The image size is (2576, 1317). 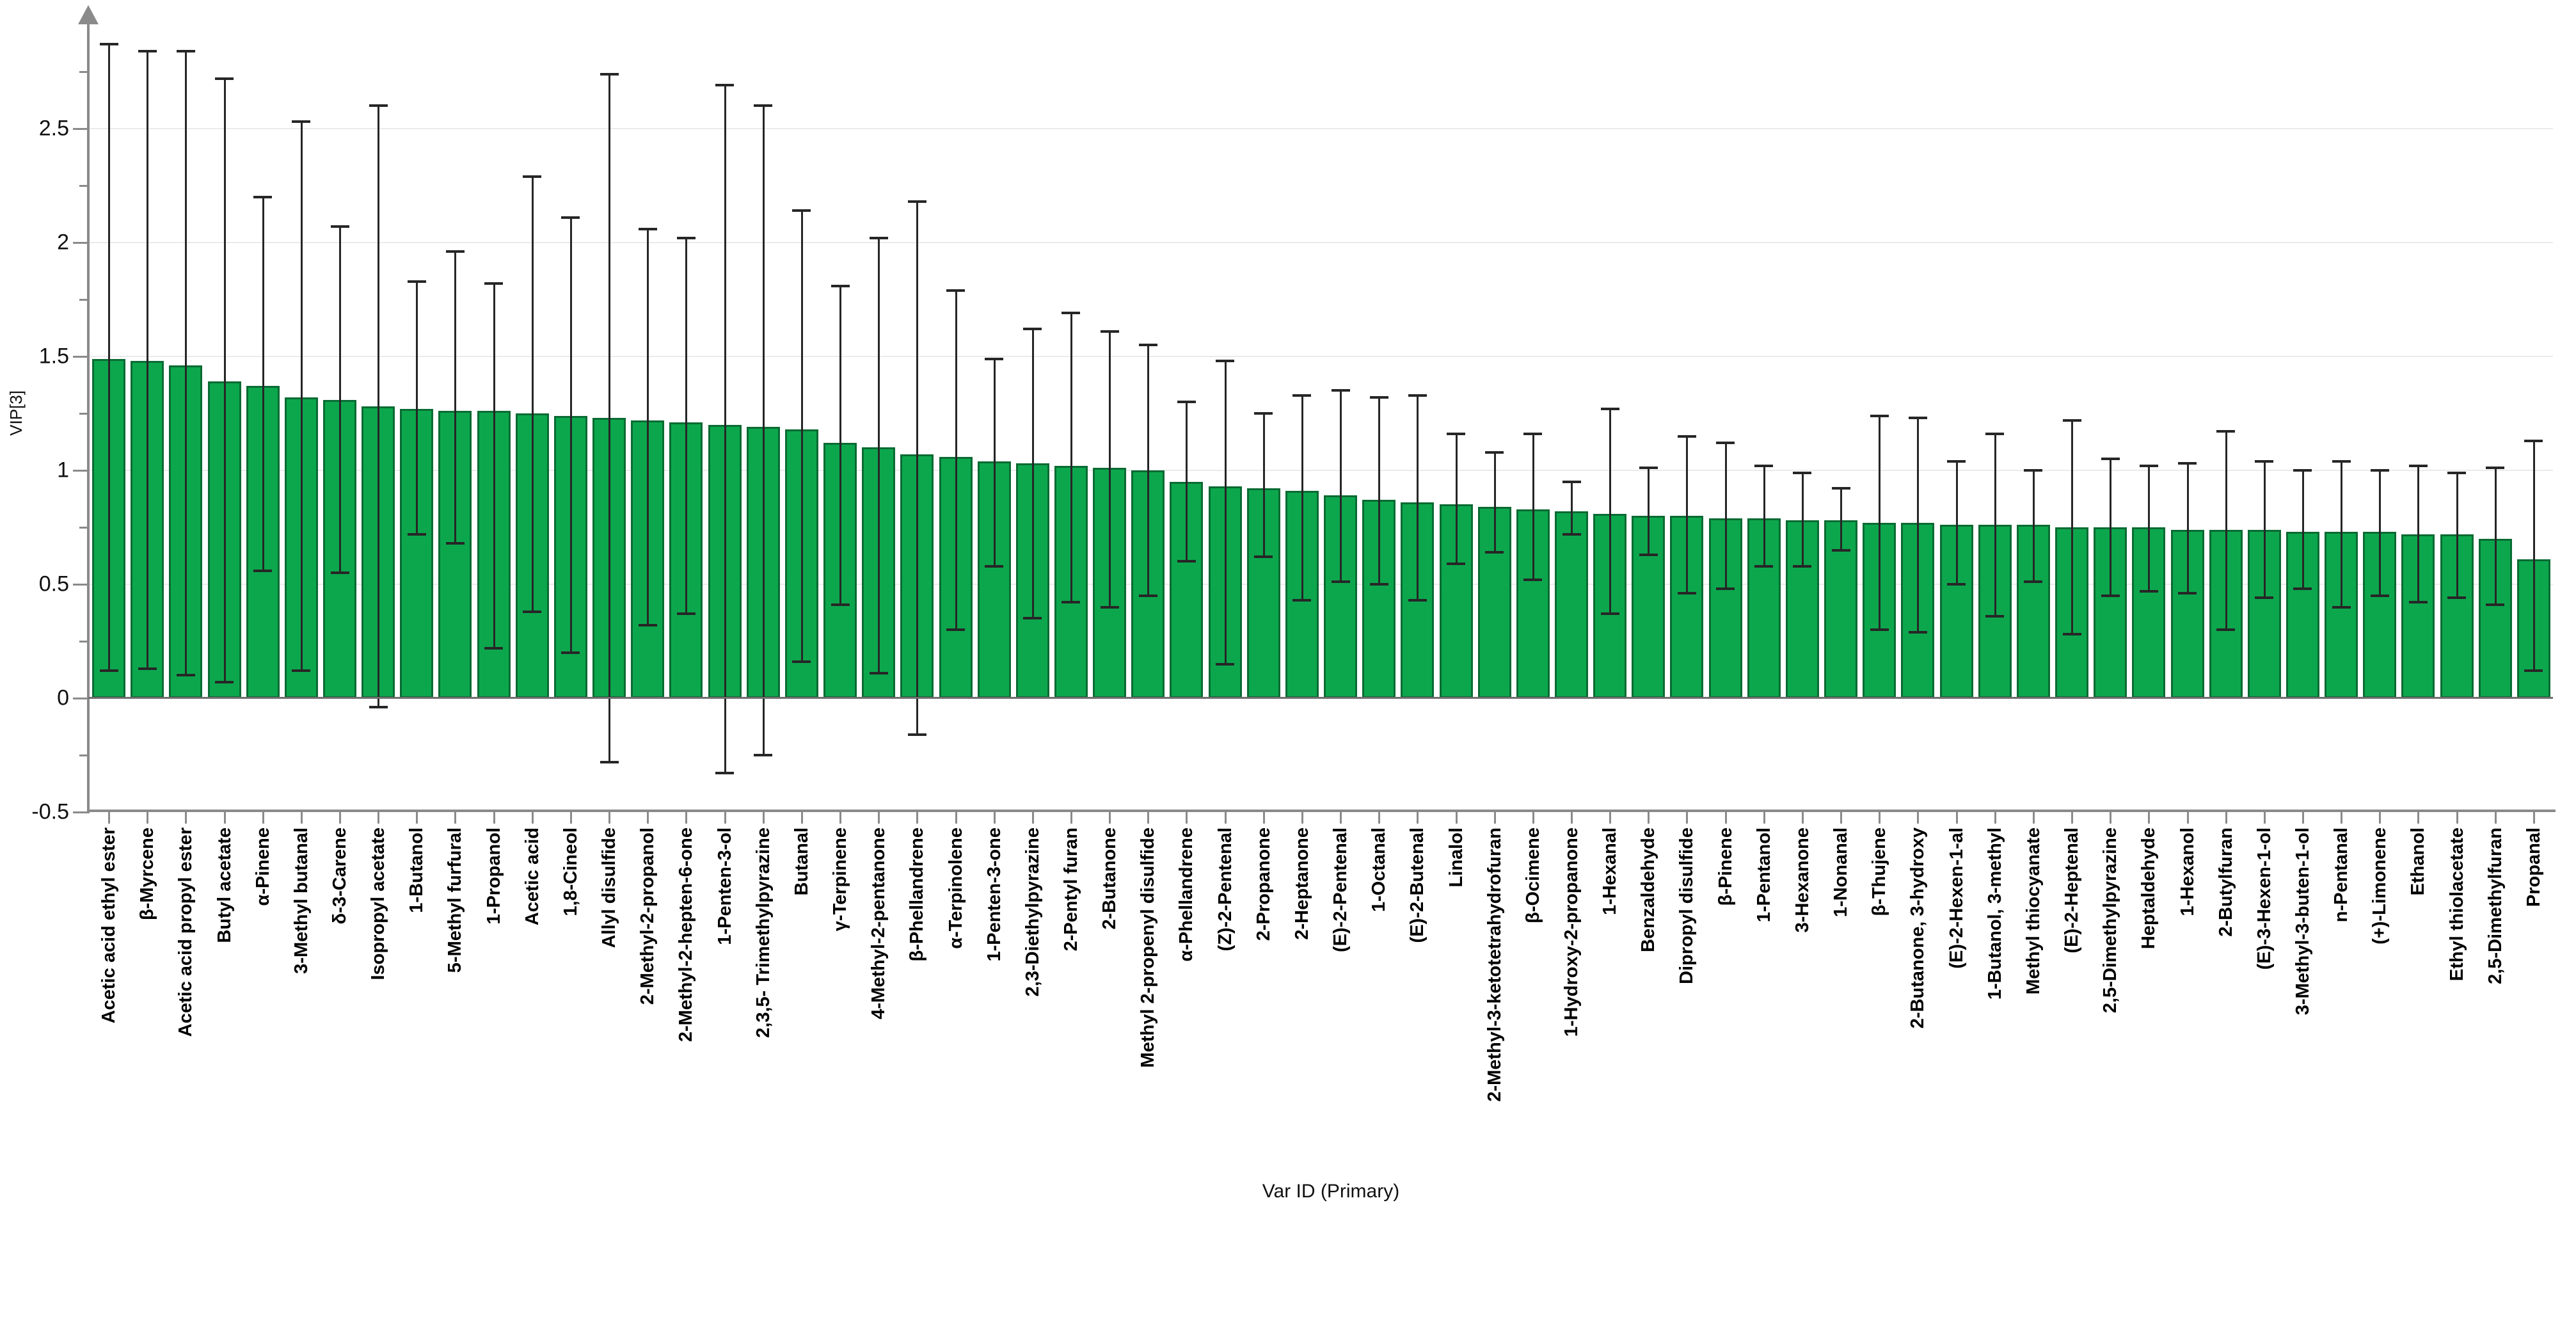 What do you see at coordinates (147, 1070) in the screenshot?
I see `x-label-cell: β-Myrcene` at bounding box center [147, 1070].